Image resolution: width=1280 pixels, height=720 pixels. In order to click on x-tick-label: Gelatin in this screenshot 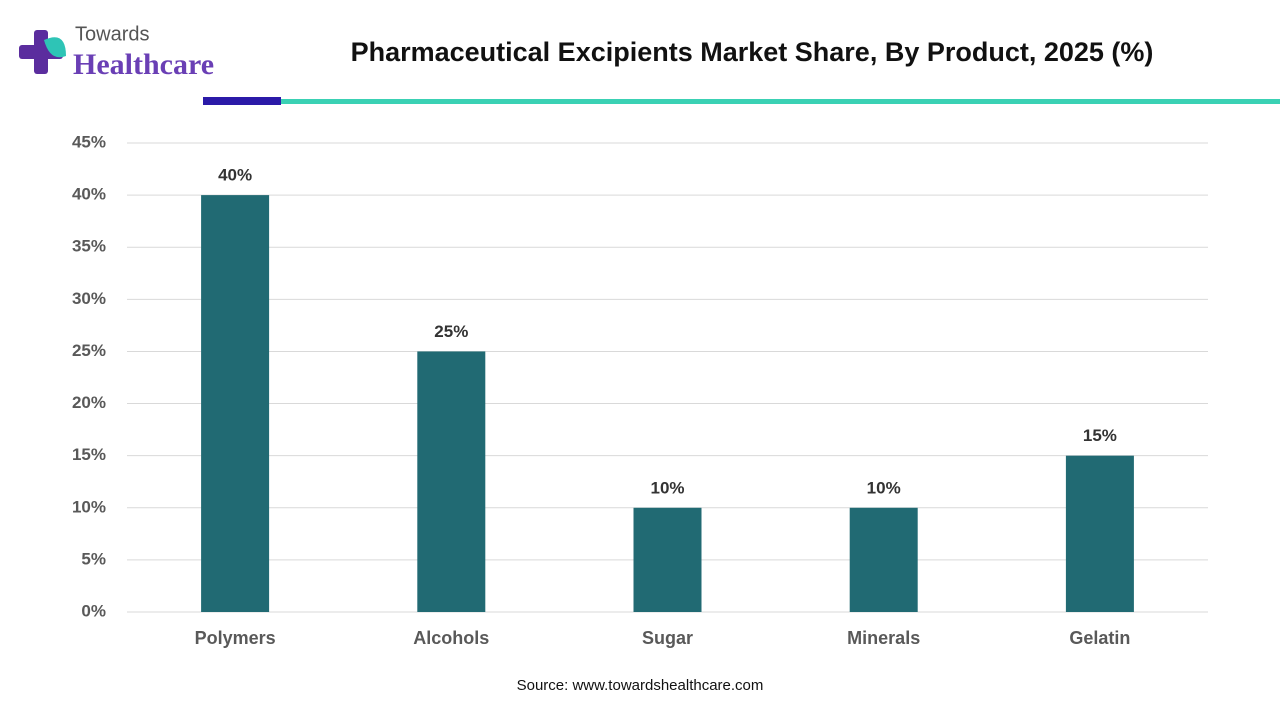, I will do `click(1099, 638)`.